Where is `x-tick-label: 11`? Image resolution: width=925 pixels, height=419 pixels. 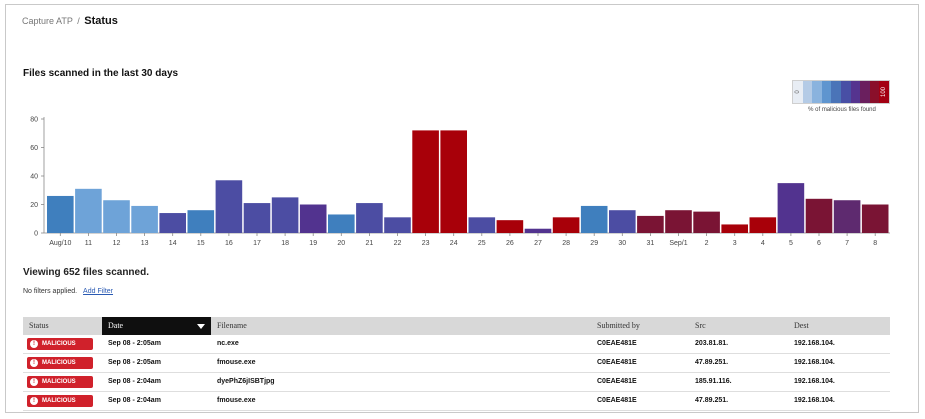 x-tick-label: 11 is located at coordinates (88, 243).